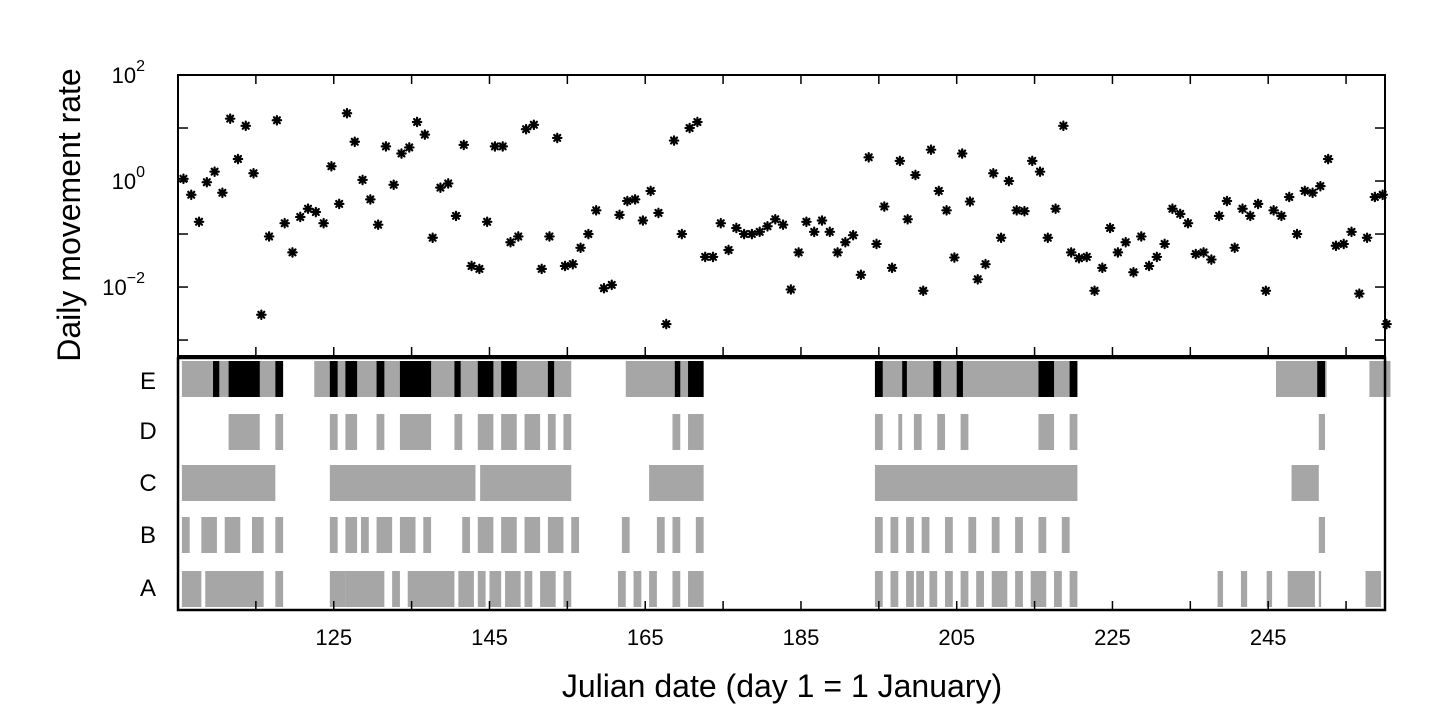 The width and height of the screenshot is (1440, 715). Describe the element at coordinates (148, 381) in the screenshot. I see `row-label-E: E` at that location.